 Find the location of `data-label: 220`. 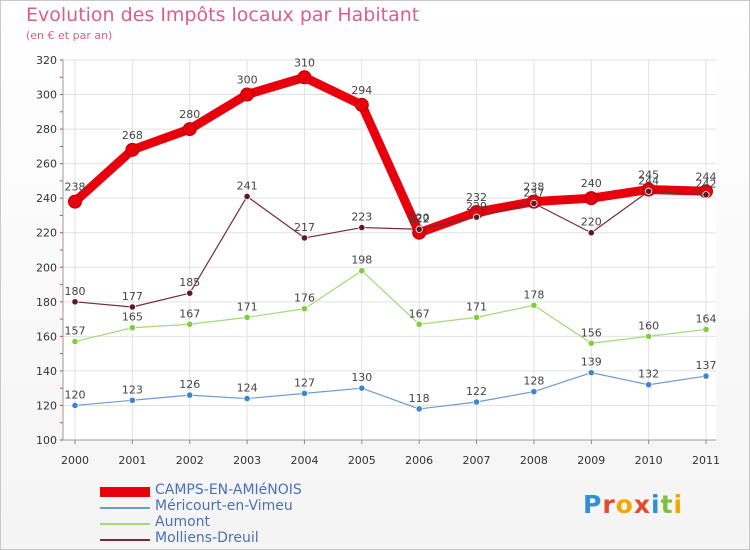

data-label: 220 is located at coordinates (591, 222).